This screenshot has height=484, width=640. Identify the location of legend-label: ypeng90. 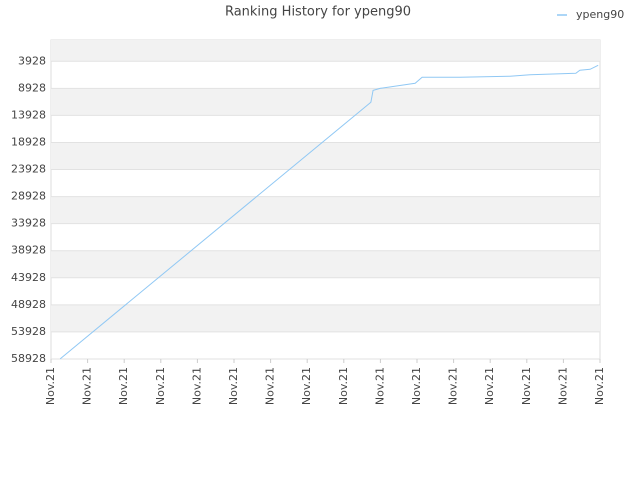
(600, 14).